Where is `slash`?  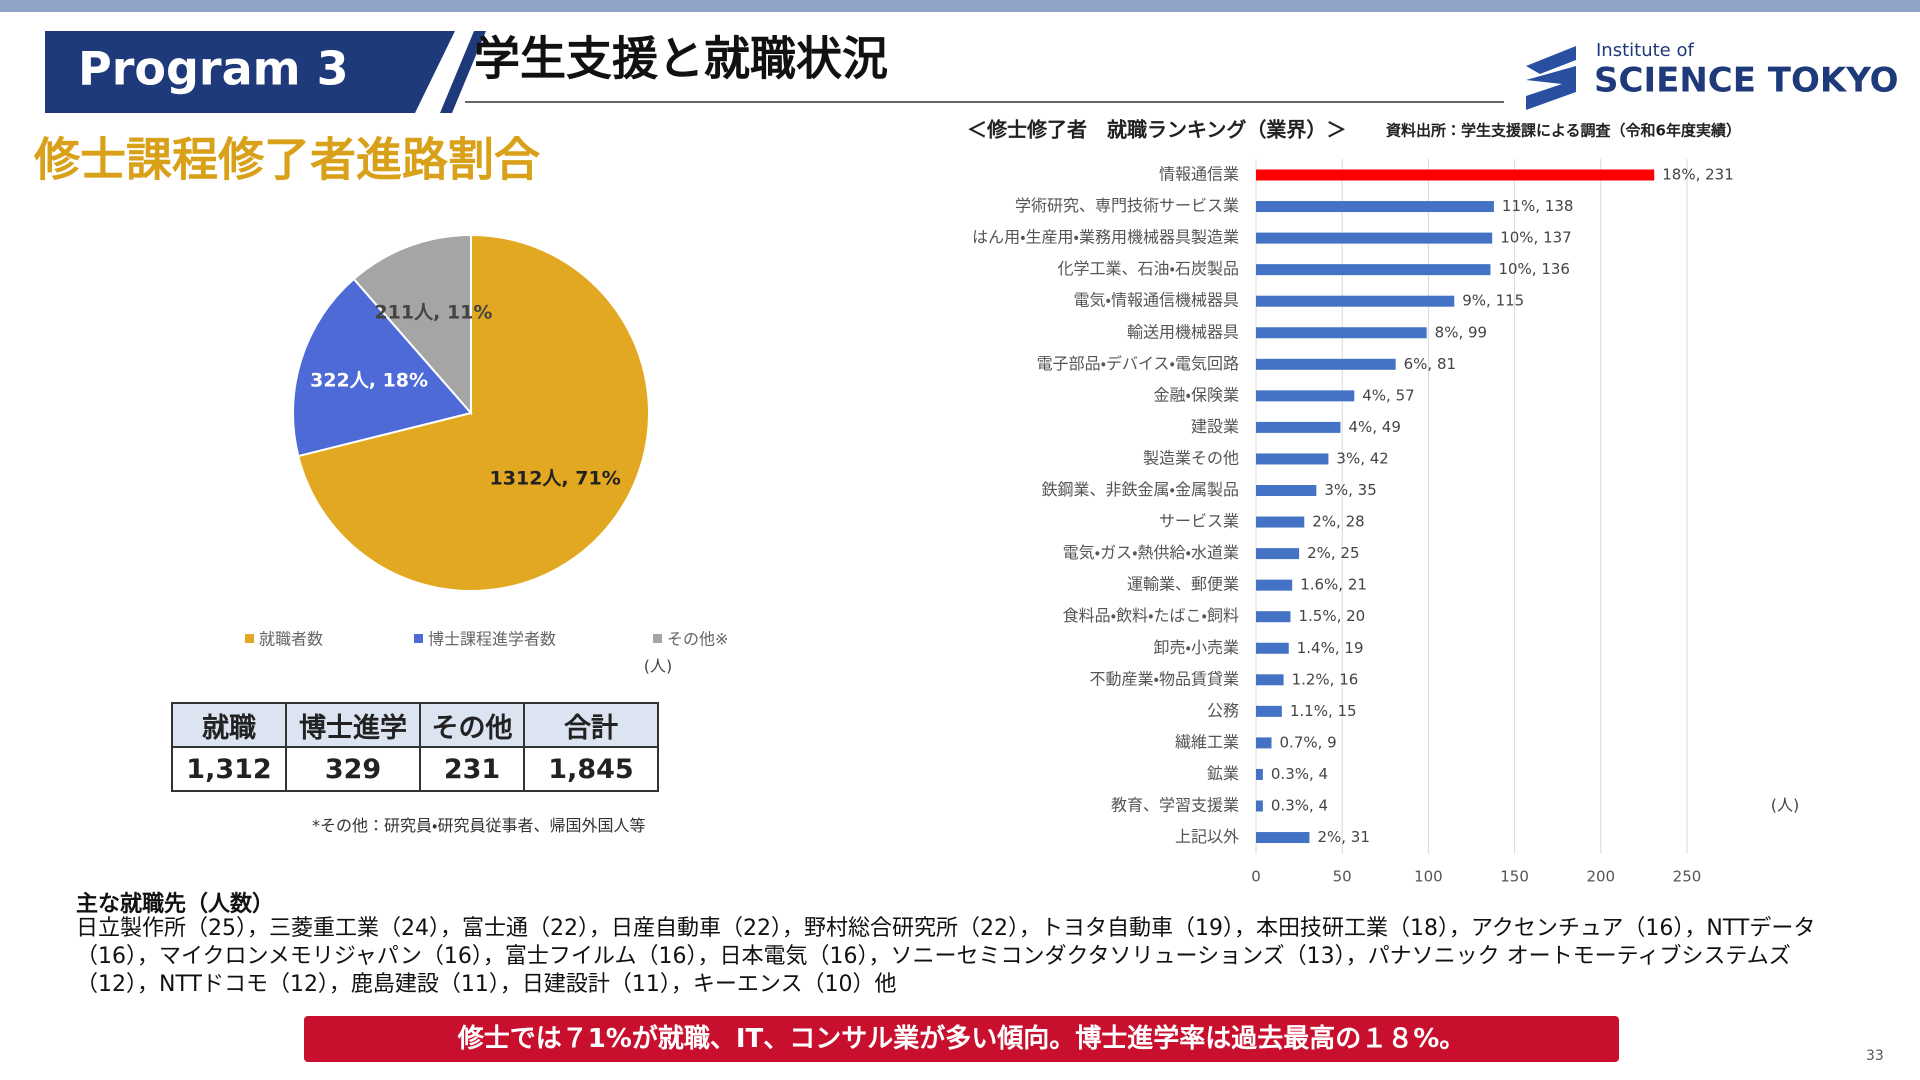 slash is located at coordinates (463, 72).